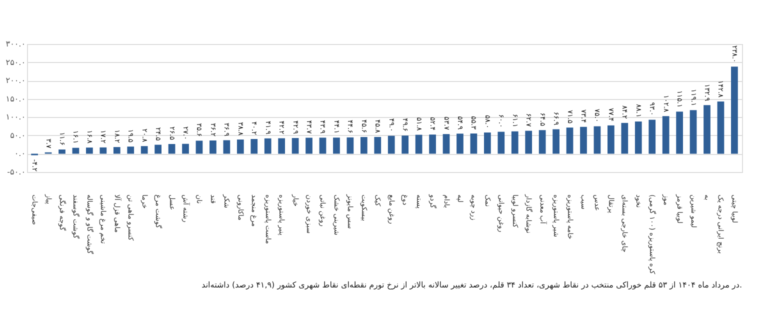  Describe the element at coordinates (472, 285) in the screenshot. I see `text: در مرداد ماه ۱۴۰۴ از ۵۳ قلم خوراکی منتخب در نقاط شهری، تعداد ۳۴ قلم، درصد تغییر سالانه بالاتر از نرخ تورم نقطه‌ای نقاط شهری کشور (۴۱,۹ درصد) داشته‌اند.` at that location.